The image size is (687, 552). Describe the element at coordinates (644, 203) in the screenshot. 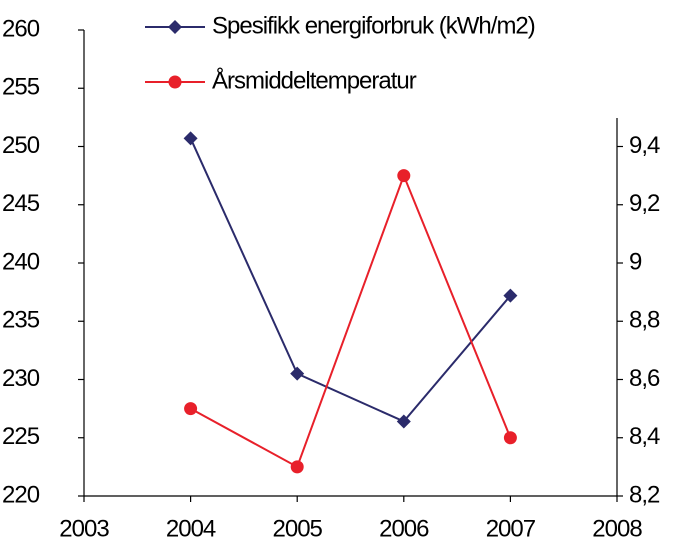

I see `y2-tick-label: 9,2` at that location.